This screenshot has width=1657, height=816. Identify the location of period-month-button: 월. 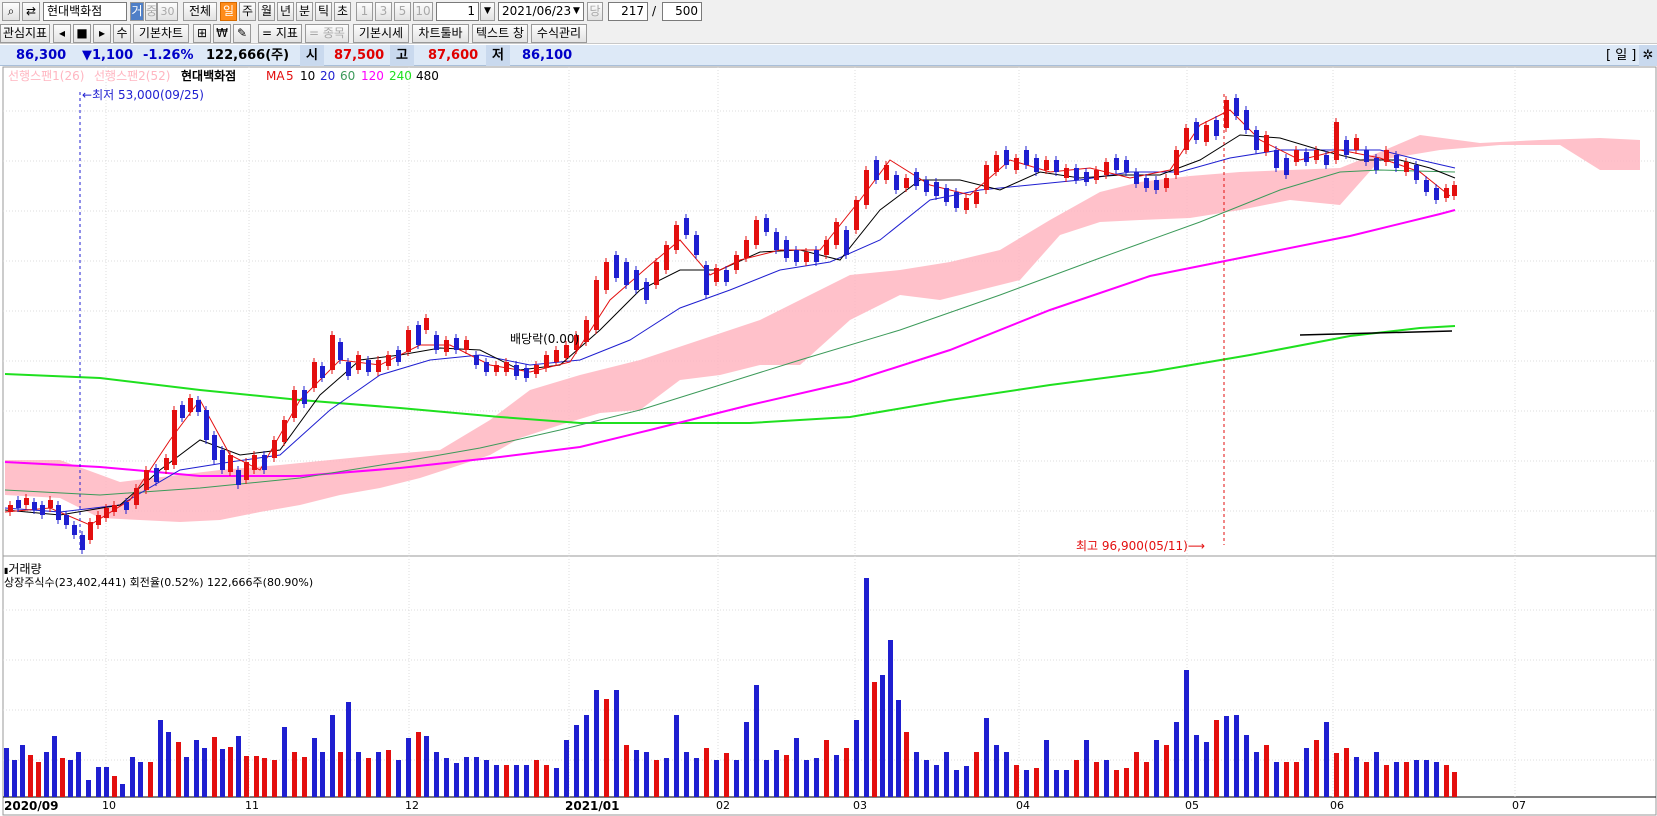
(266, 11).